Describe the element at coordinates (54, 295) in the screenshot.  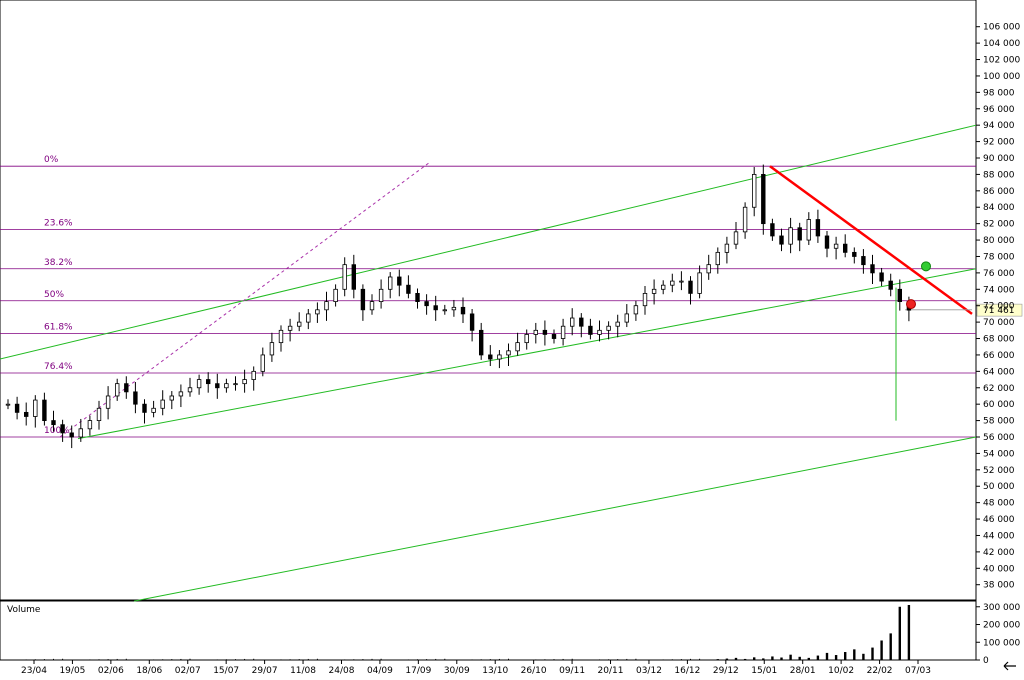
I see `fib-level-label: 50%` at that location.